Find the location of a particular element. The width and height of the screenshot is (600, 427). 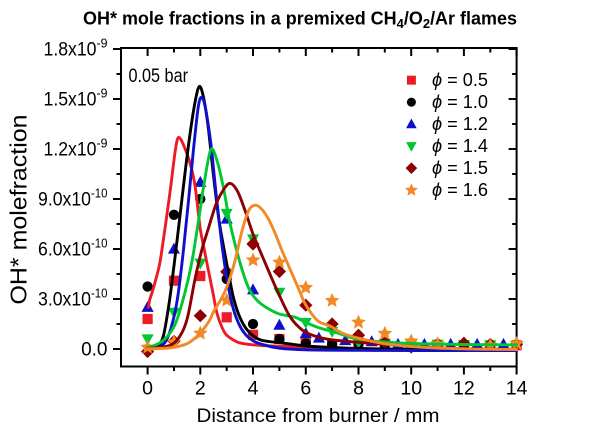

svg-text: Distance from burner / mm is located at coordinates (318, 416).